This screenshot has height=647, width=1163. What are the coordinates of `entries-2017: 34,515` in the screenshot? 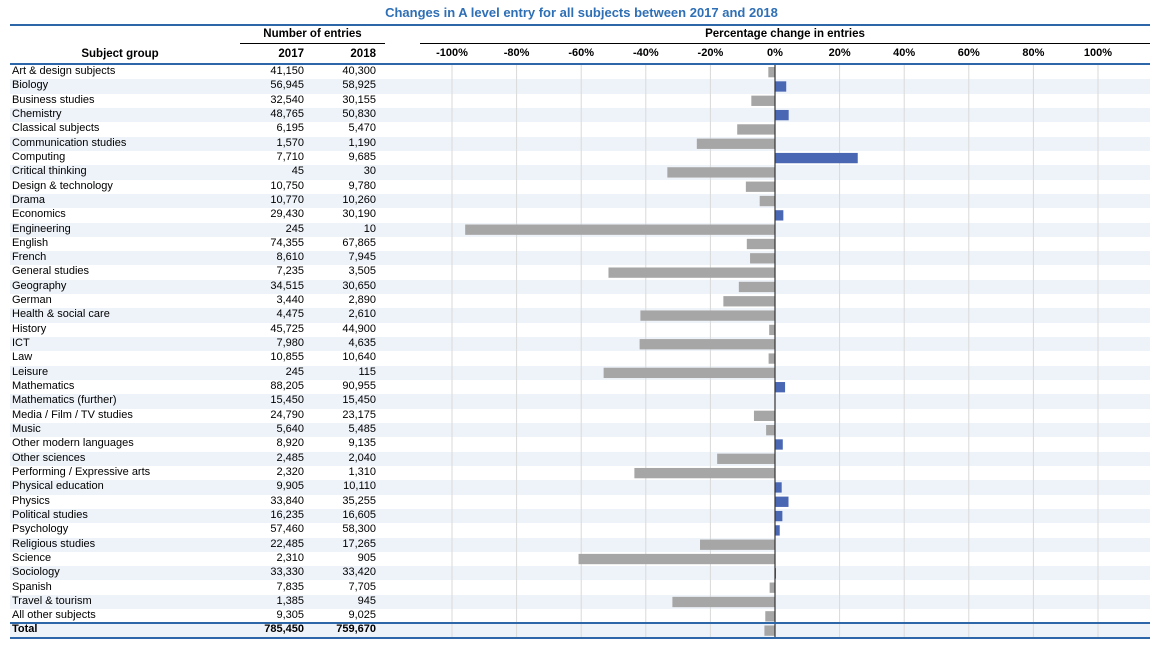 It's located at (287, 285).